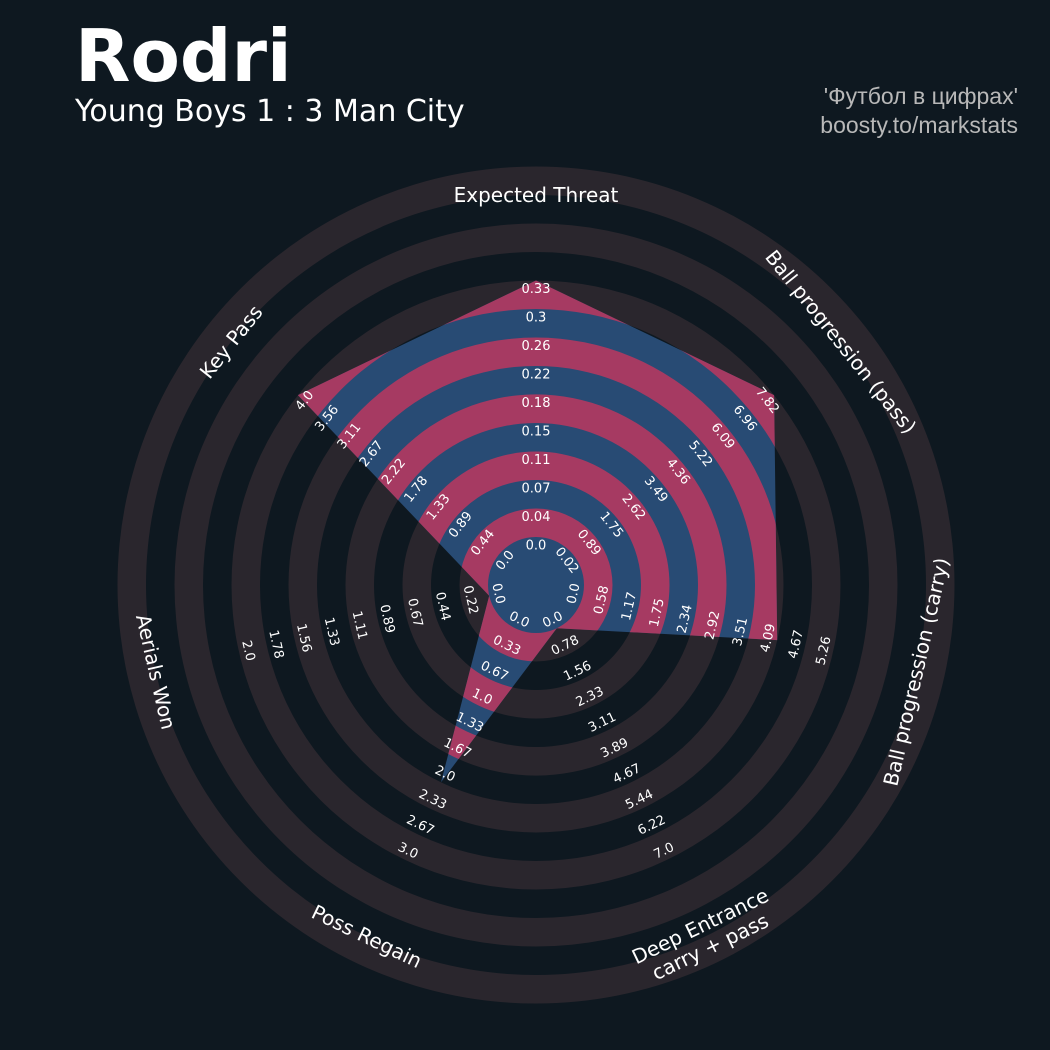  What do you see at coordinates (740, 632) in the screenshot?
I see `tick-label: 3.51` at bounding box center [740, 632].